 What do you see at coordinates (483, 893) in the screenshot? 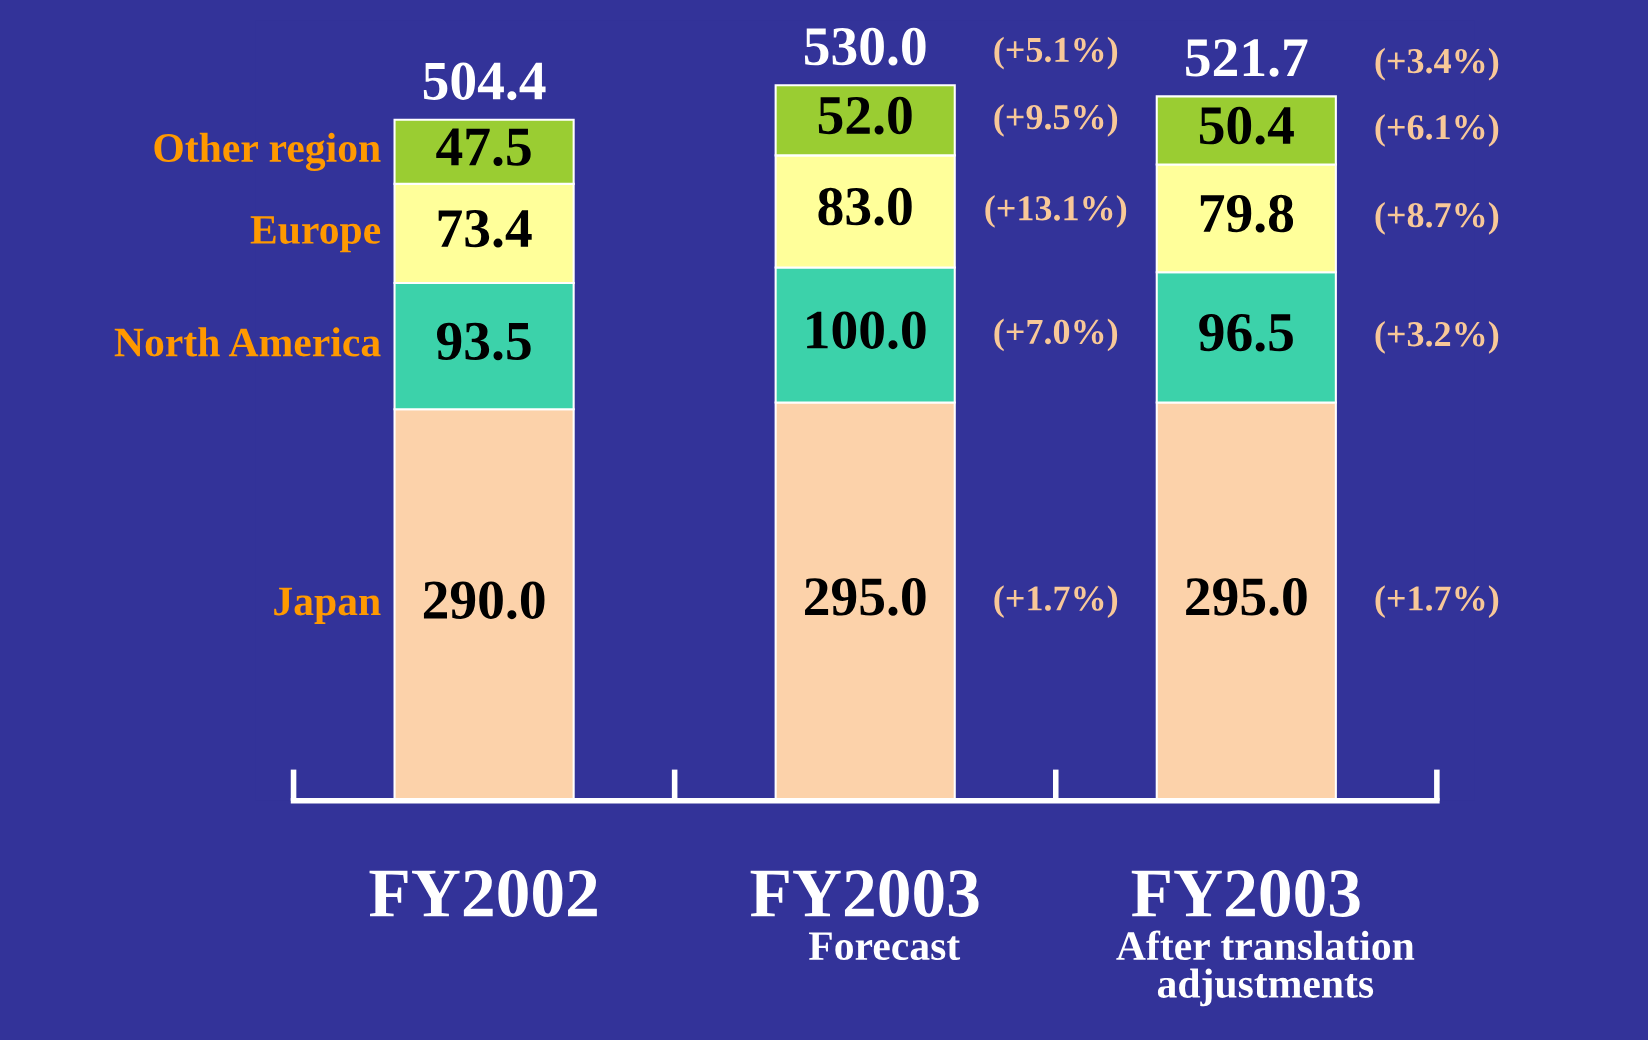
I see `x-tick-label: FY2002` at bounding box center [483, 893].